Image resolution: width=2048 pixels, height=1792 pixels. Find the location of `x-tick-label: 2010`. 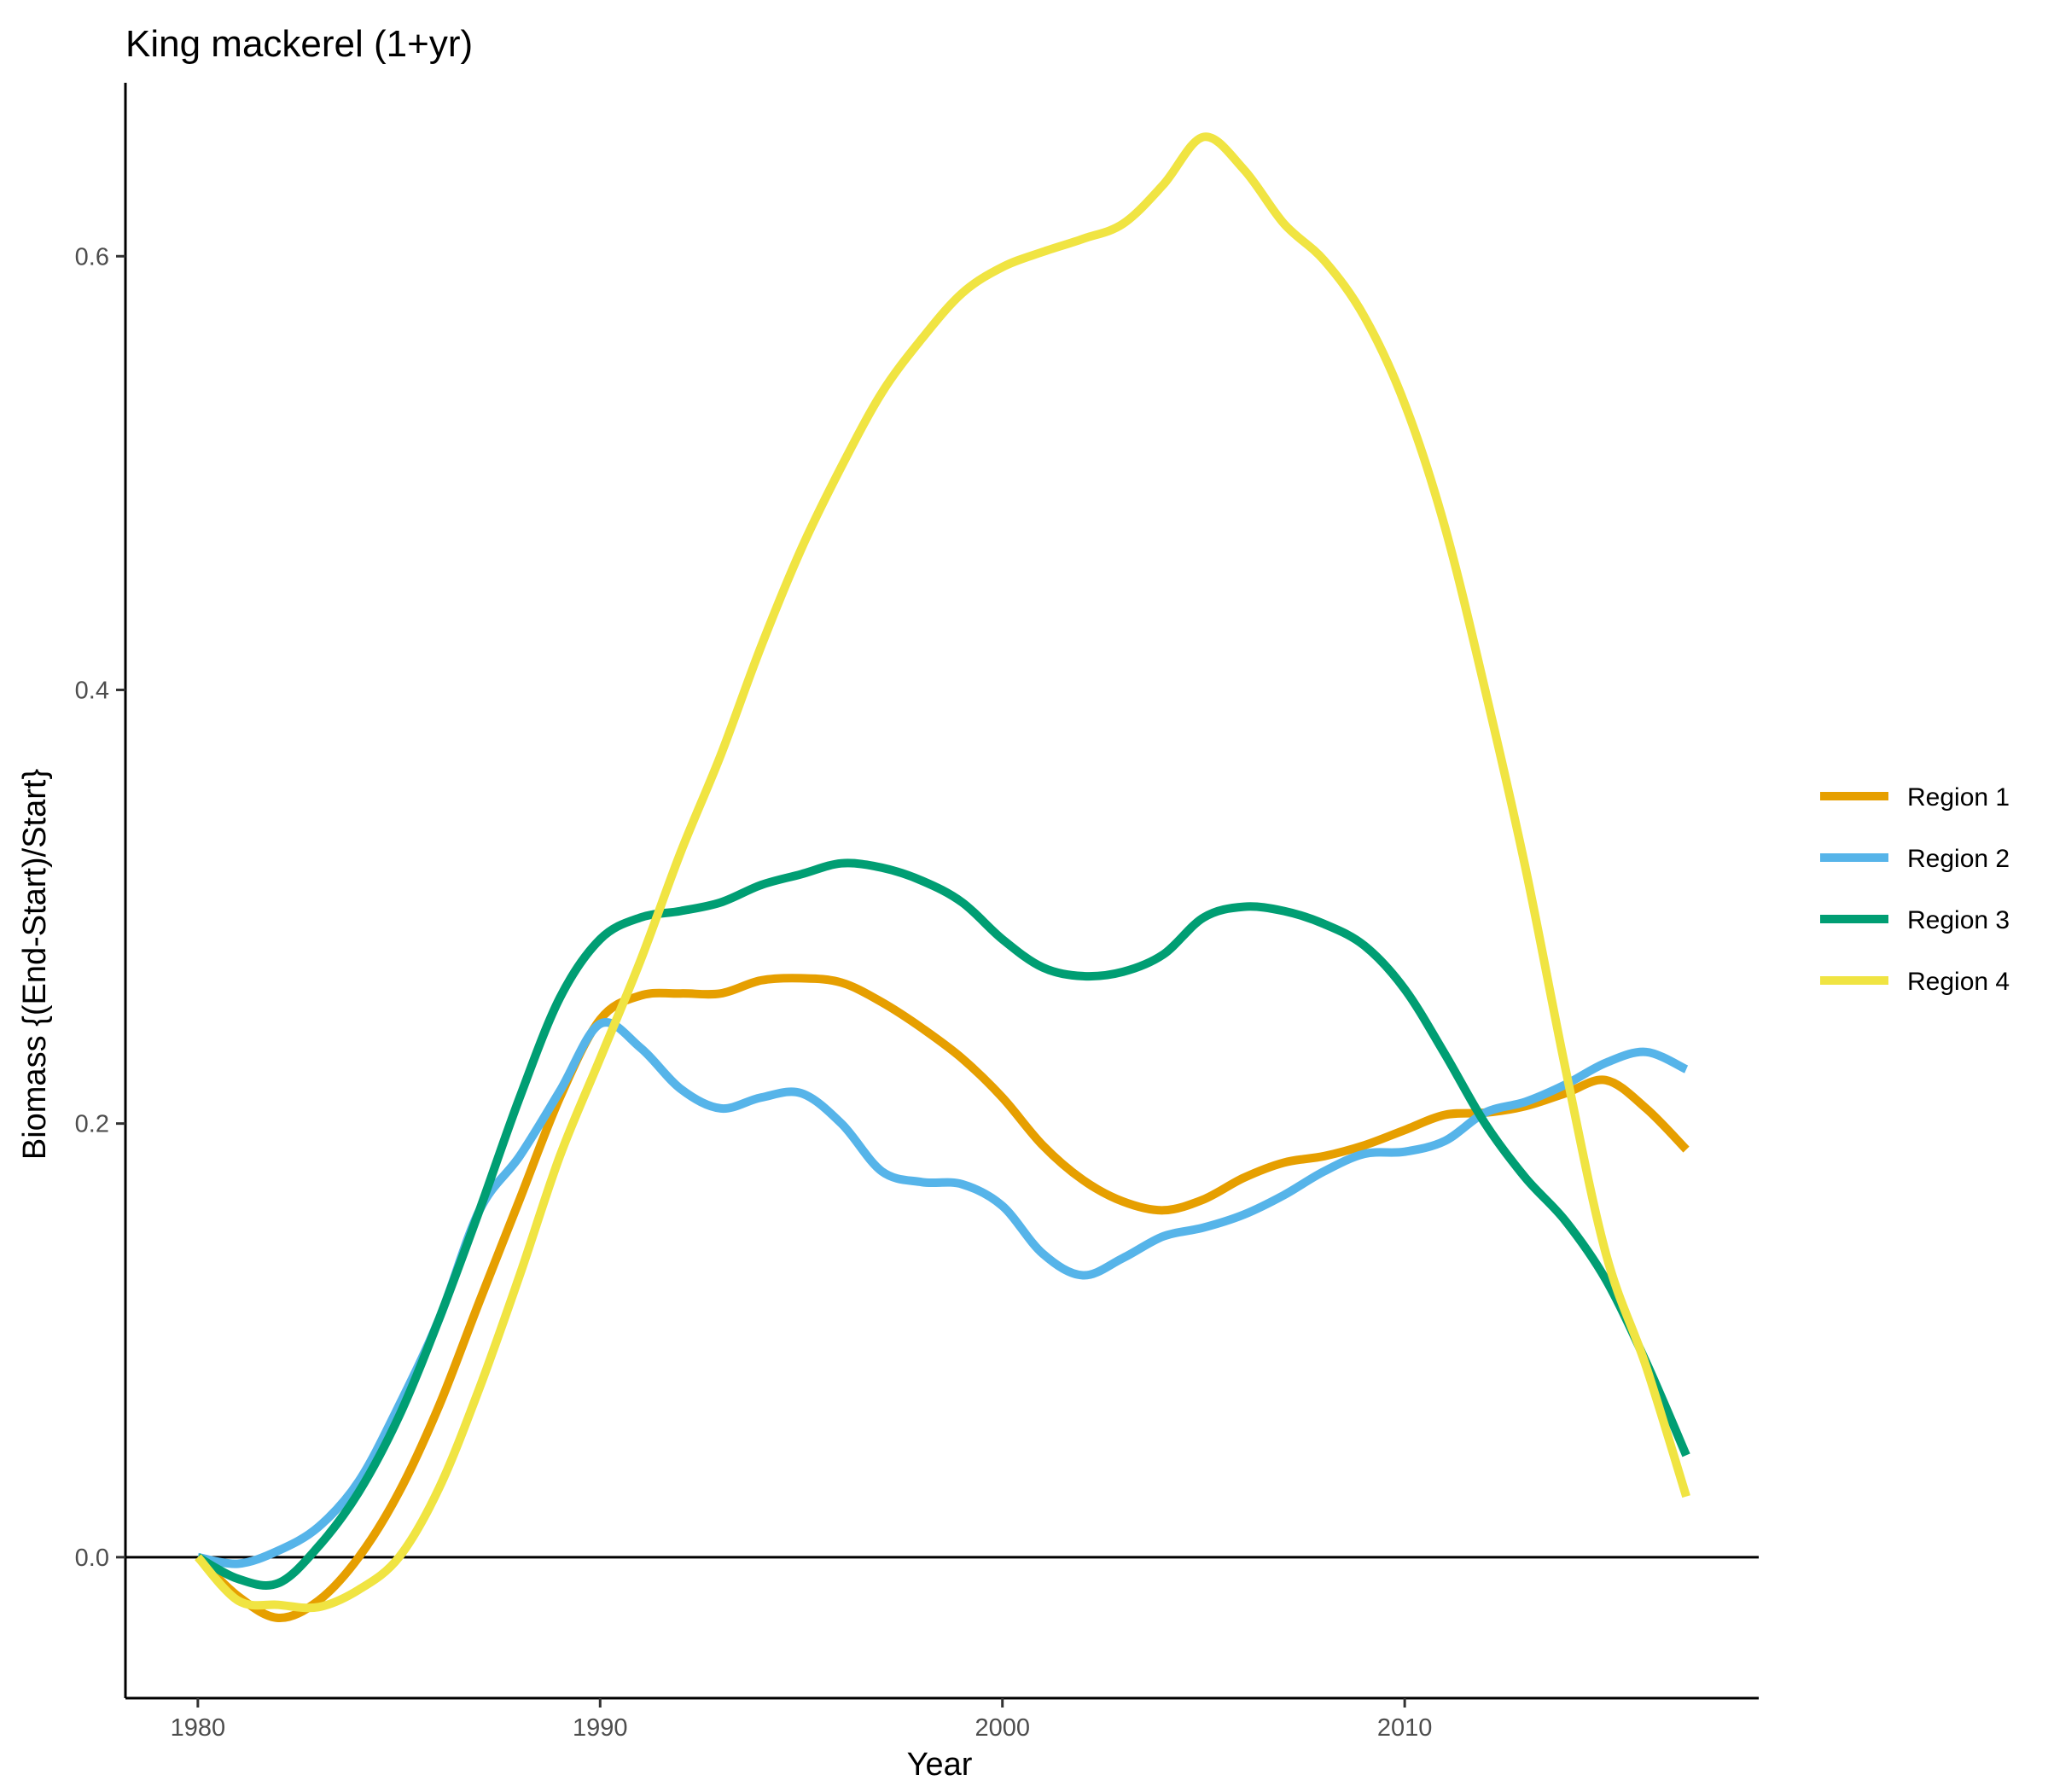

x-tick-label: 2010 is located at coordinates (1405, 1728).